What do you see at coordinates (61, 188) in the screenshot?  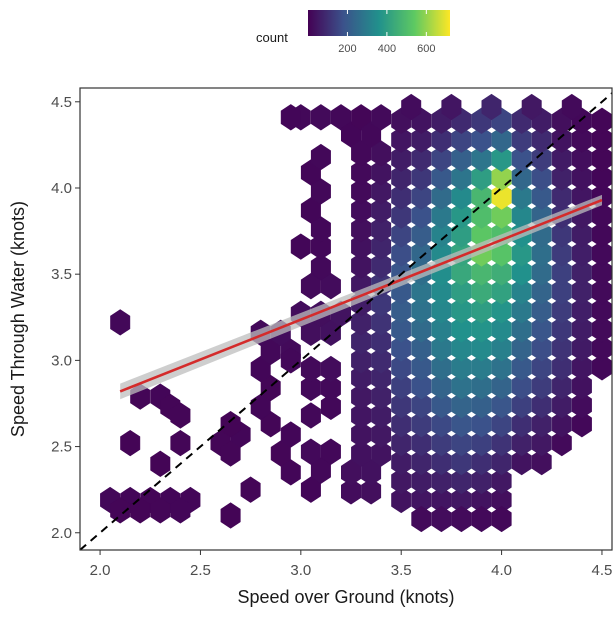 I see `y-tick-label: 4.0` at bounding box center [61, 188].